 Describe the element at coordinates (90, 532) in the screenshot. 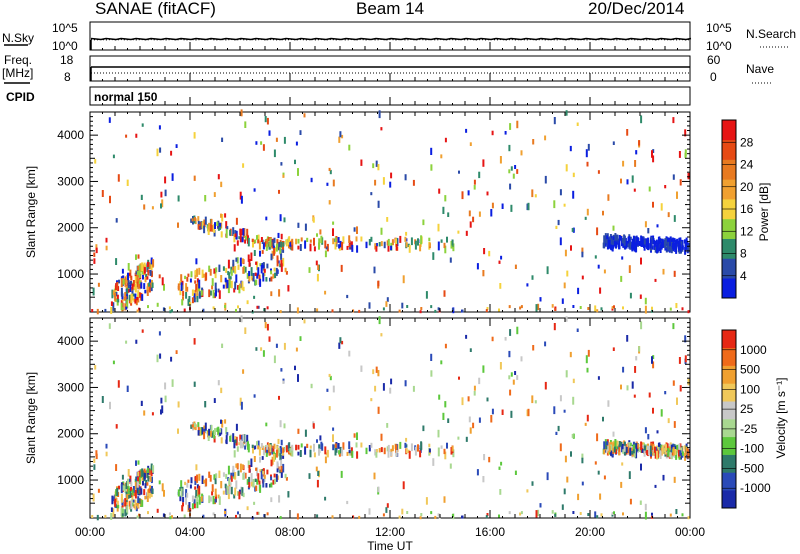

I see `x-tick-label: 00:00` at that location.